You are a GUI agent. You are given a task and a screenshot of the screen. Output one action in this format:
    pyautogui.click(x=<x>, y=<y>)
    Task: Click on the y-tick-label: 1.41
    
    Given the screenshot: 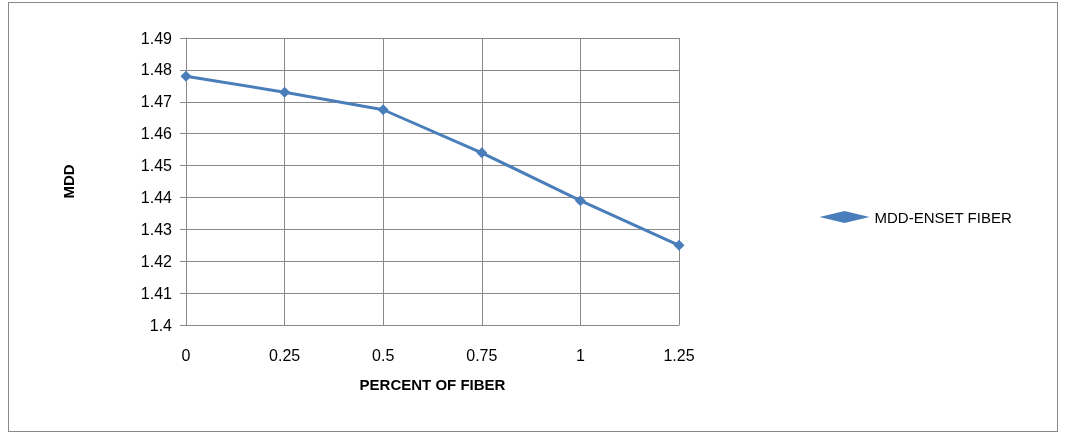 What is the action you would take?
    pyautogui.click(x=156, y=293)
    